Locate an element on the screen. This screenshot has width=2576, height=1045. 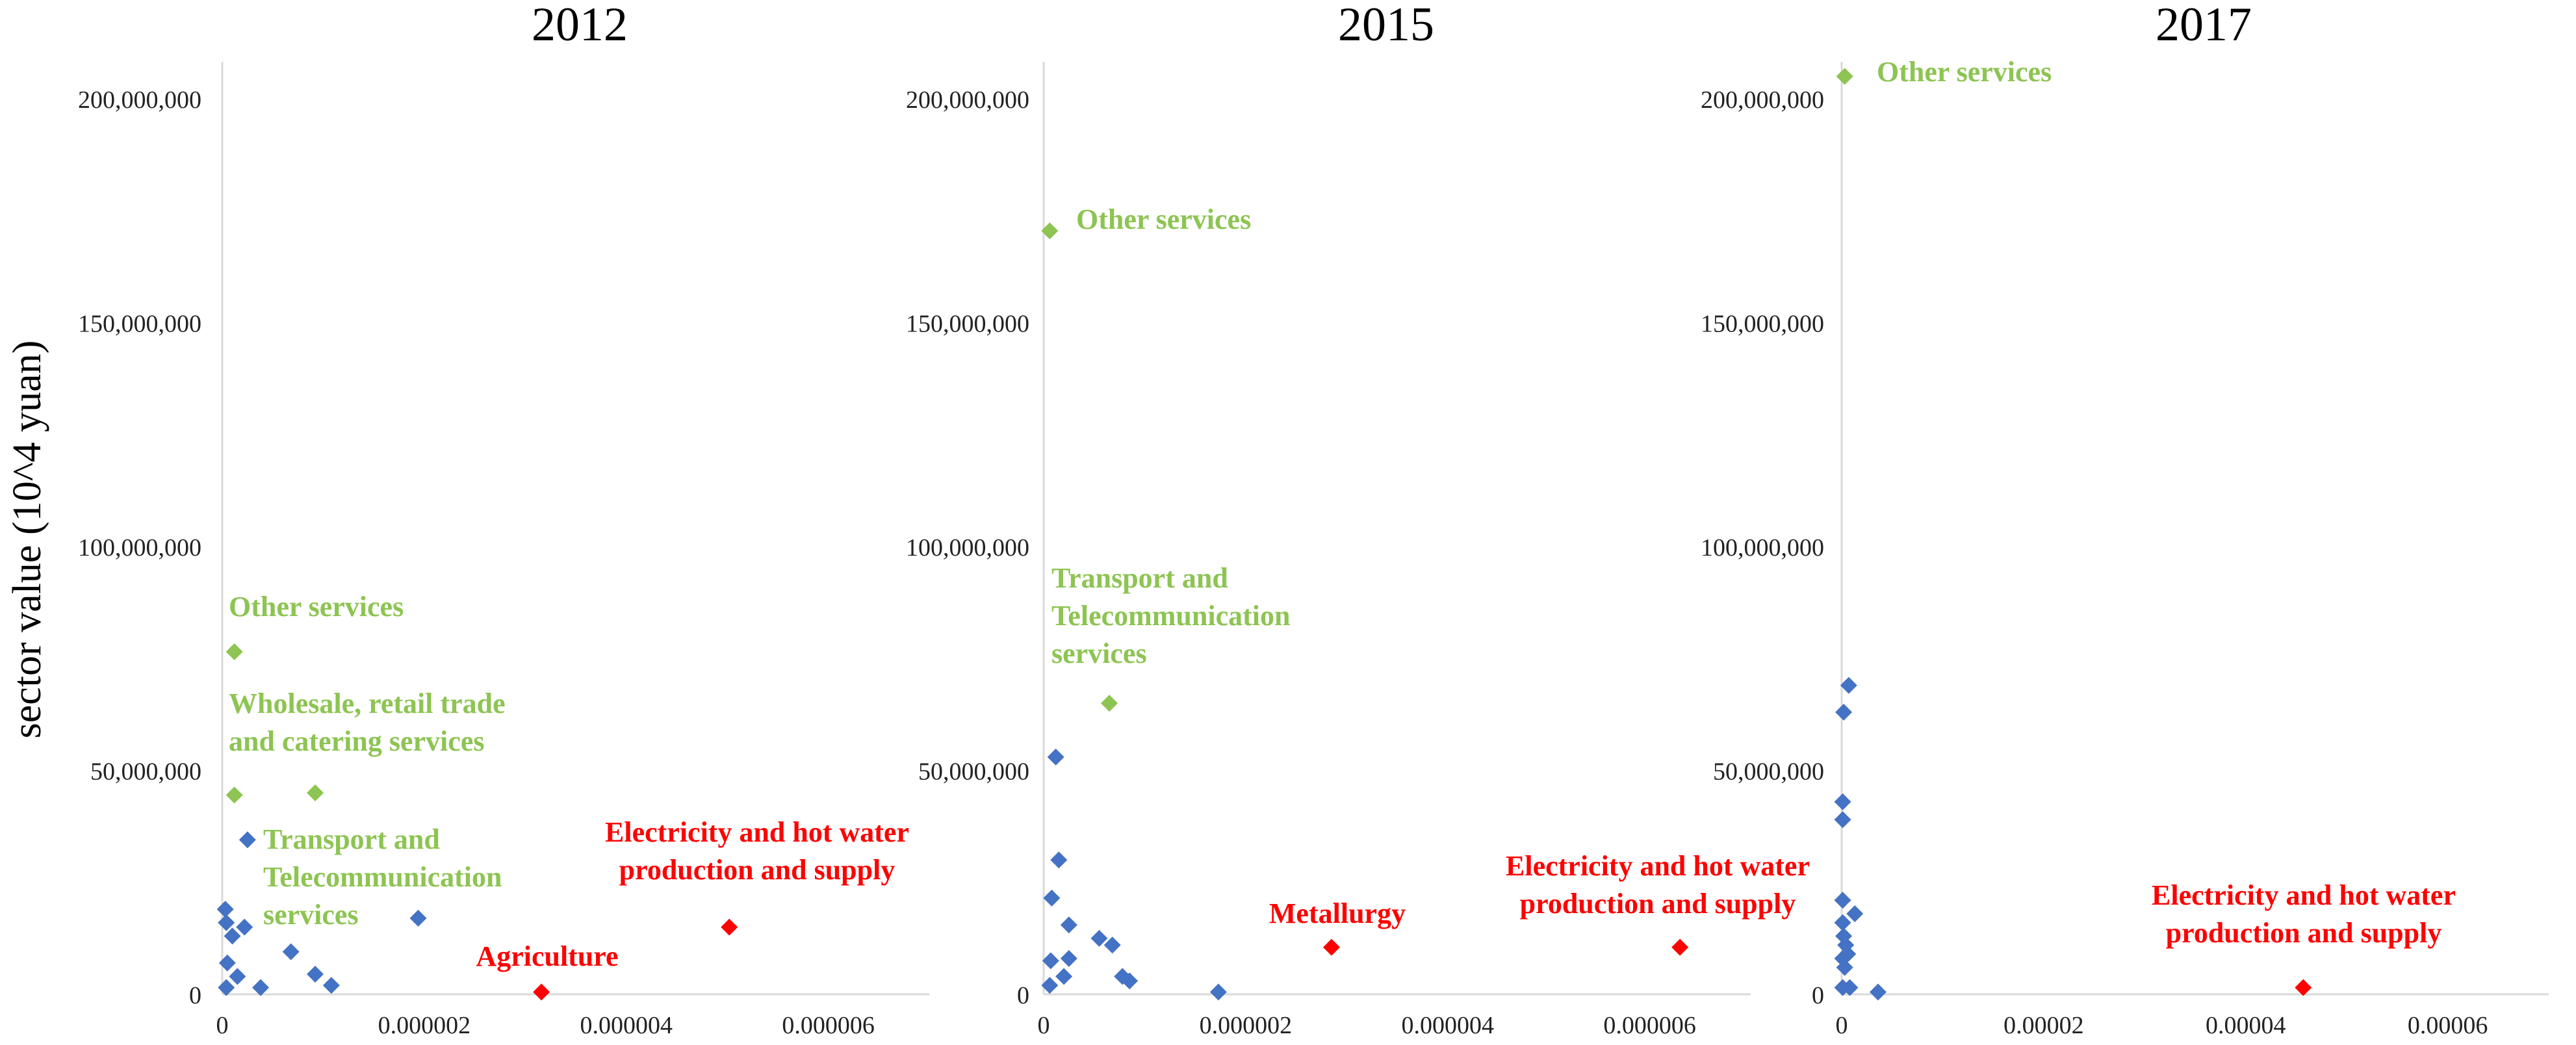
annotation-label: Agriculture is located at coordinates (547, 956).